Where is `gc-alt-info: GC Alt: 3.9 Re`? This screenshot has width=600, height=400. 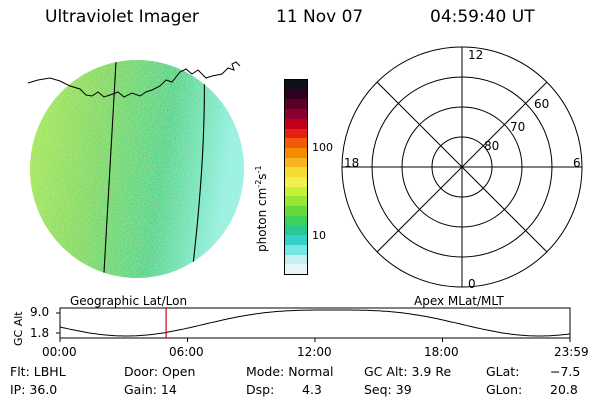 gc-alt-info: GC Alt: 3.9 Re is located at coordinates (408, 371).